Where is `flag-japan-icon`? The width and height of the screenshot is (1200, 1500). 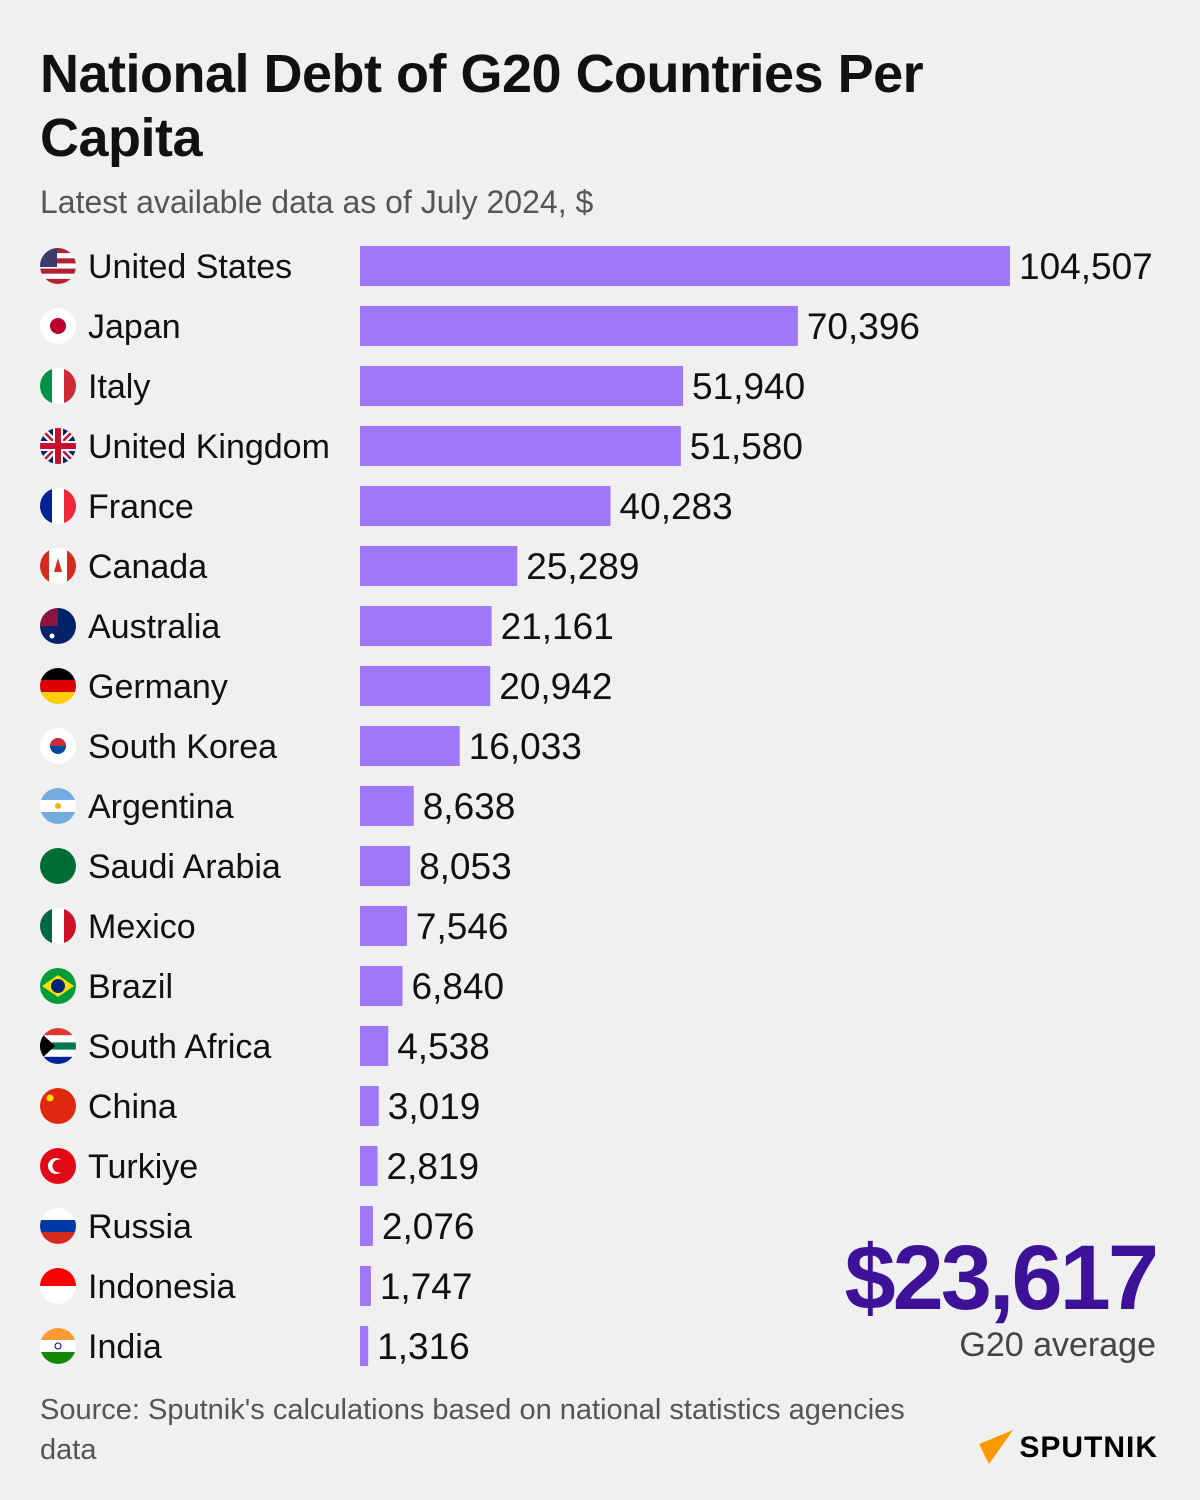 flag-japan-icon is located at coordinates (58, 326).